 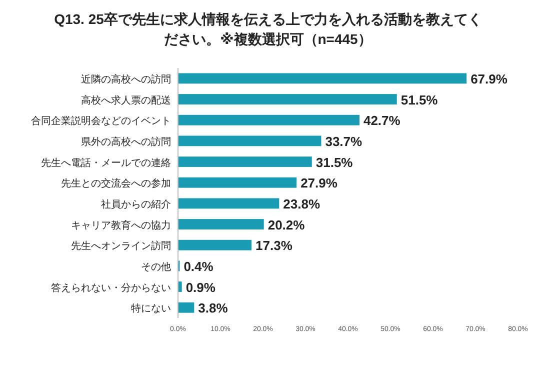 I want to click on data-label: 17.3%, so click(x=274, y=246).